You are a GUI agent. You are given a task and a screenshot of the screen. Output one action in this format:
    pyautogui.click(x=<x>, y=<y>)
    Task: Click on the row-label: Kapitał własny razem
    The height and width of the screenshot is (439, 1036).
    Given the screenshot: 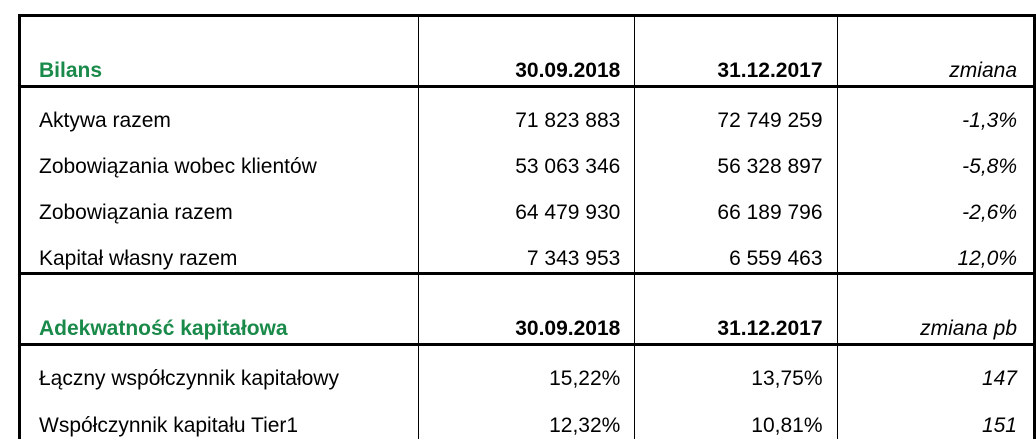 What is the action you would take?
    pyautogui.click(x=218, y=250)
    